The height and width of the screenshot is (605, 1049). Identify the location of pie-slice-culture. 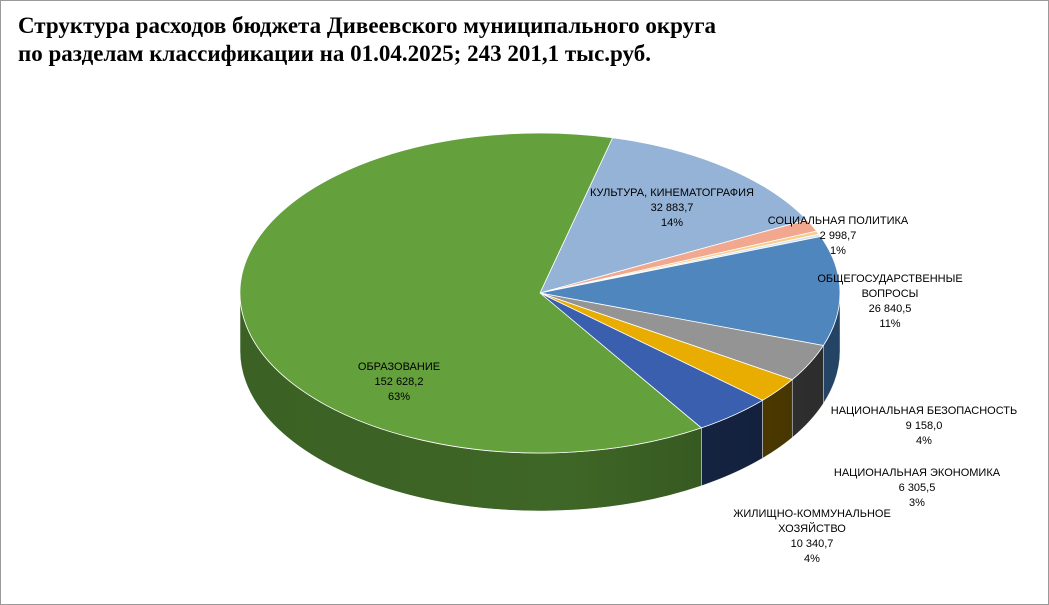
(673, 215).